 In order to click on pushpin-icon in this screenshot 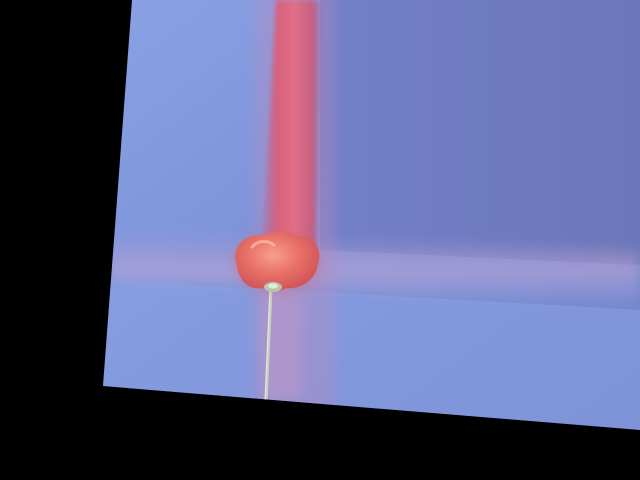, I will do `click(277, 262)`.